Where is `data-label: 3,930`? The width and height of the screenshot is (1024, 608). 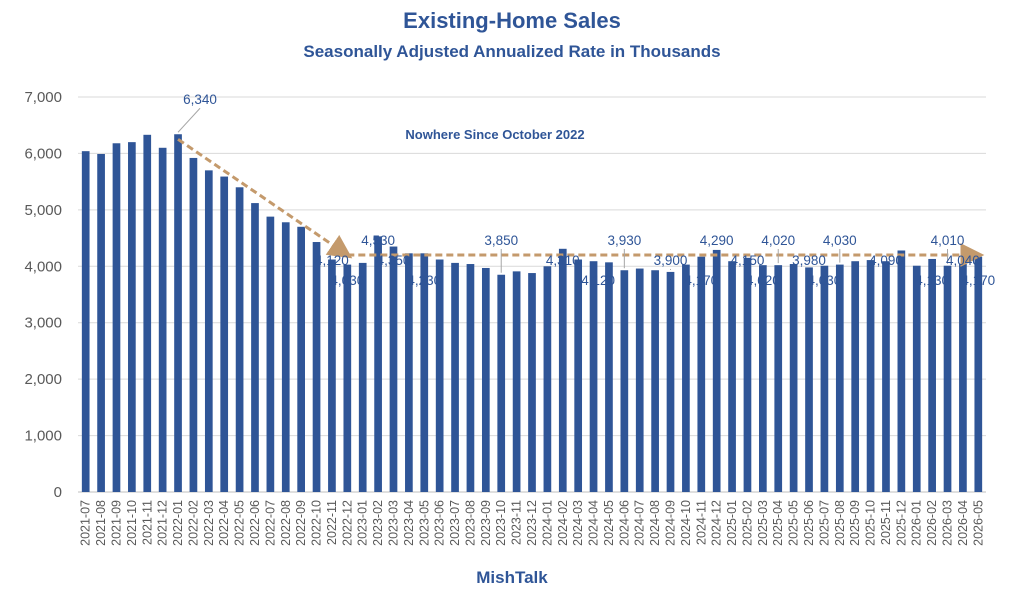
data-label: 3,930 is located at coordinates (624, 240).